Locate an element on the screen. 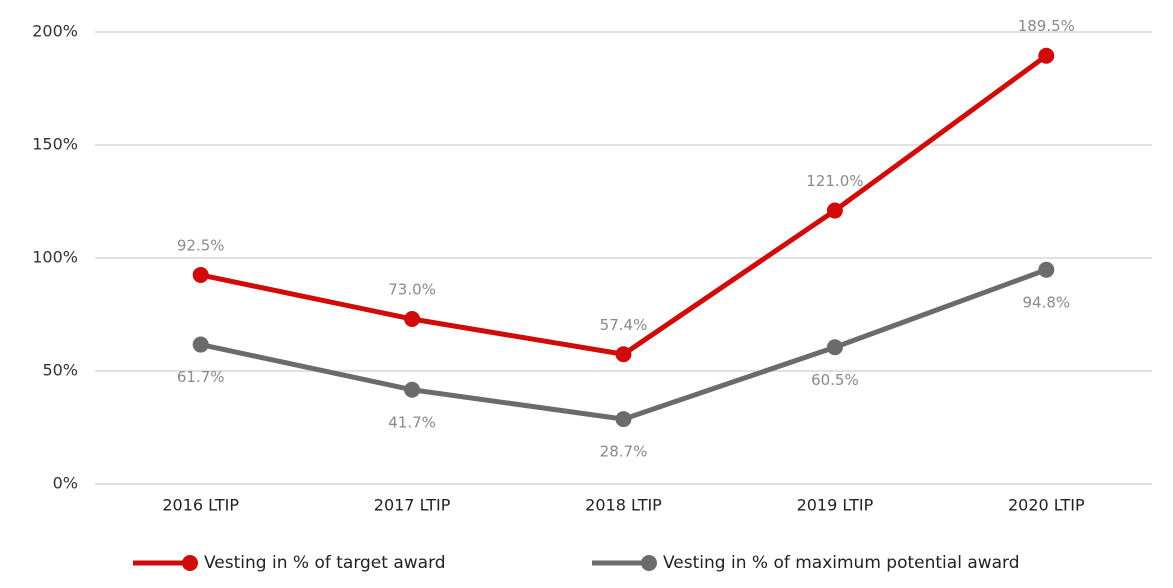 The height and width of the screenshot is (588, 1173). x-tick-label: 2019 LTIP is located at coordinates (835, 505).